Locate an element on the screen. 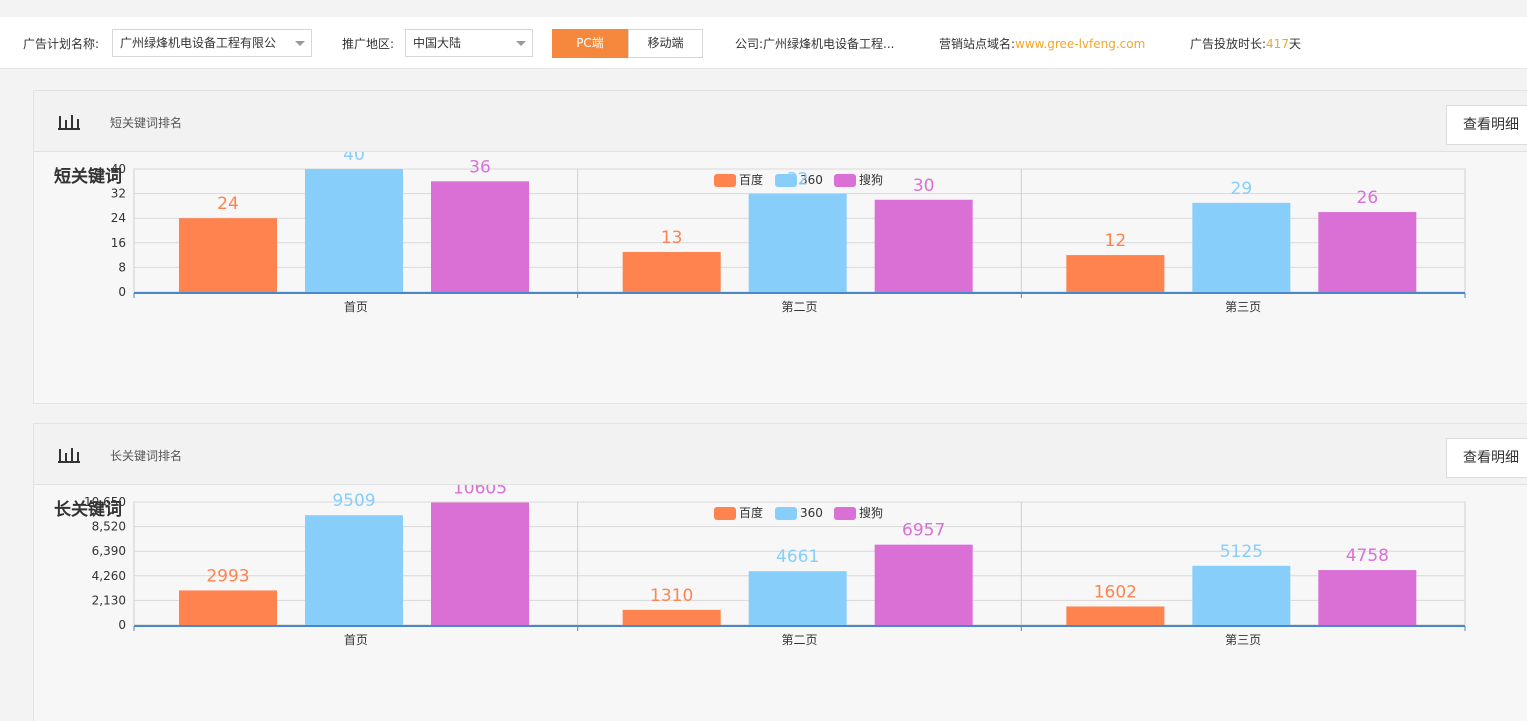 This screenshot has height=721, width=1527. domain-label: 营销站点域名: is located at coordinates (977, 44).